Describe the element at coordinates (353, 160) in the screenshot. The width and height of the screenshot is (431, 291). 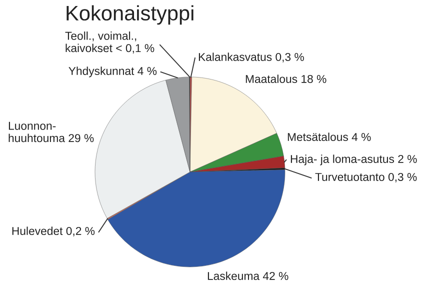
I see `slice-label: Haja- ja loma-asutus 2 %` at that location.